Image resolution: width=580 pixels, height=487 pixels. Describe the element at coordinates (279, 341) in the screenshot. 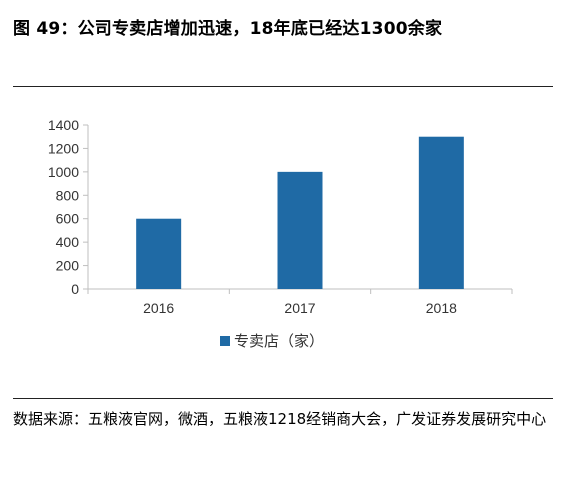

I see `legend-label: 专卖店（家）` at that location.